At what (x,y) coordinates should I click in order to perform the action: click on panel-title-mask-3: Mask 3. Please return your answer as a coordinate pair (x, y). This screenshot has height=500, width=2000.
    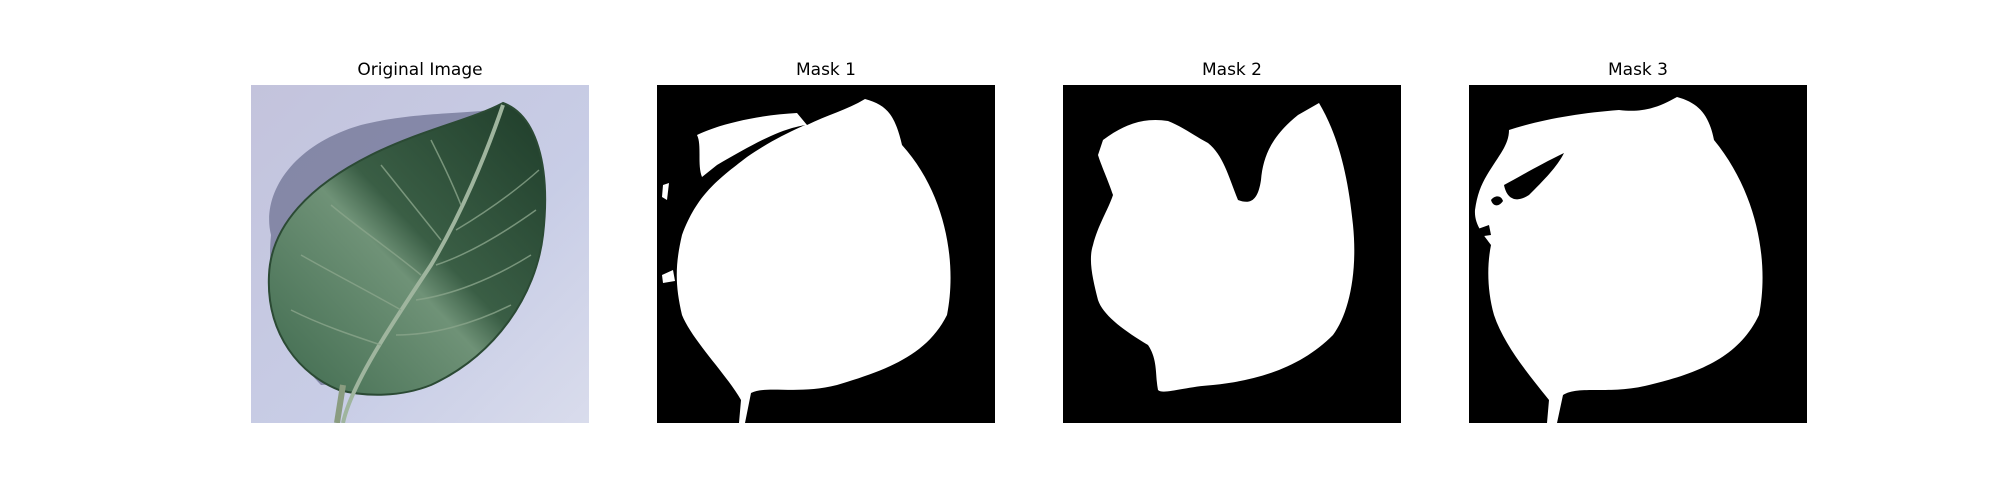
    Looking at the image, I should click on (1637, 70).